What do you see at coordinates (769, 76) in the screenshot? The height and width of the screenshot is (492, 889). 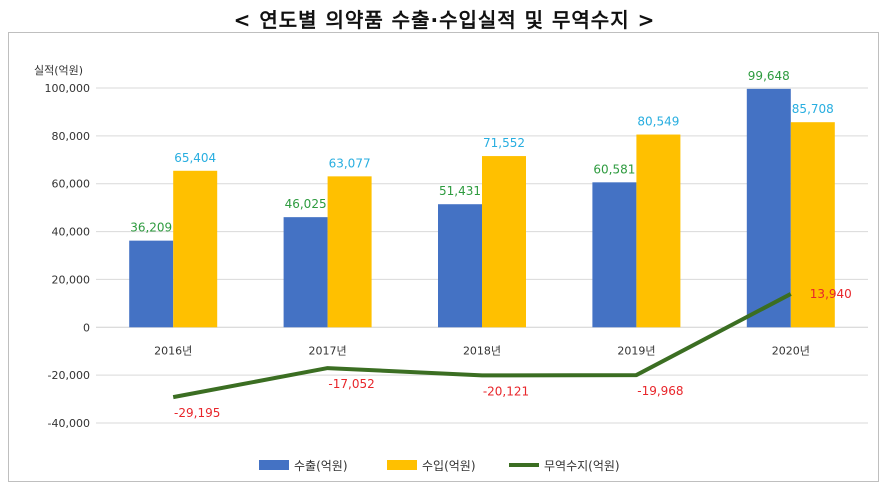 I see `bar-value-label: 99,648` at bounding box center [769, 76].